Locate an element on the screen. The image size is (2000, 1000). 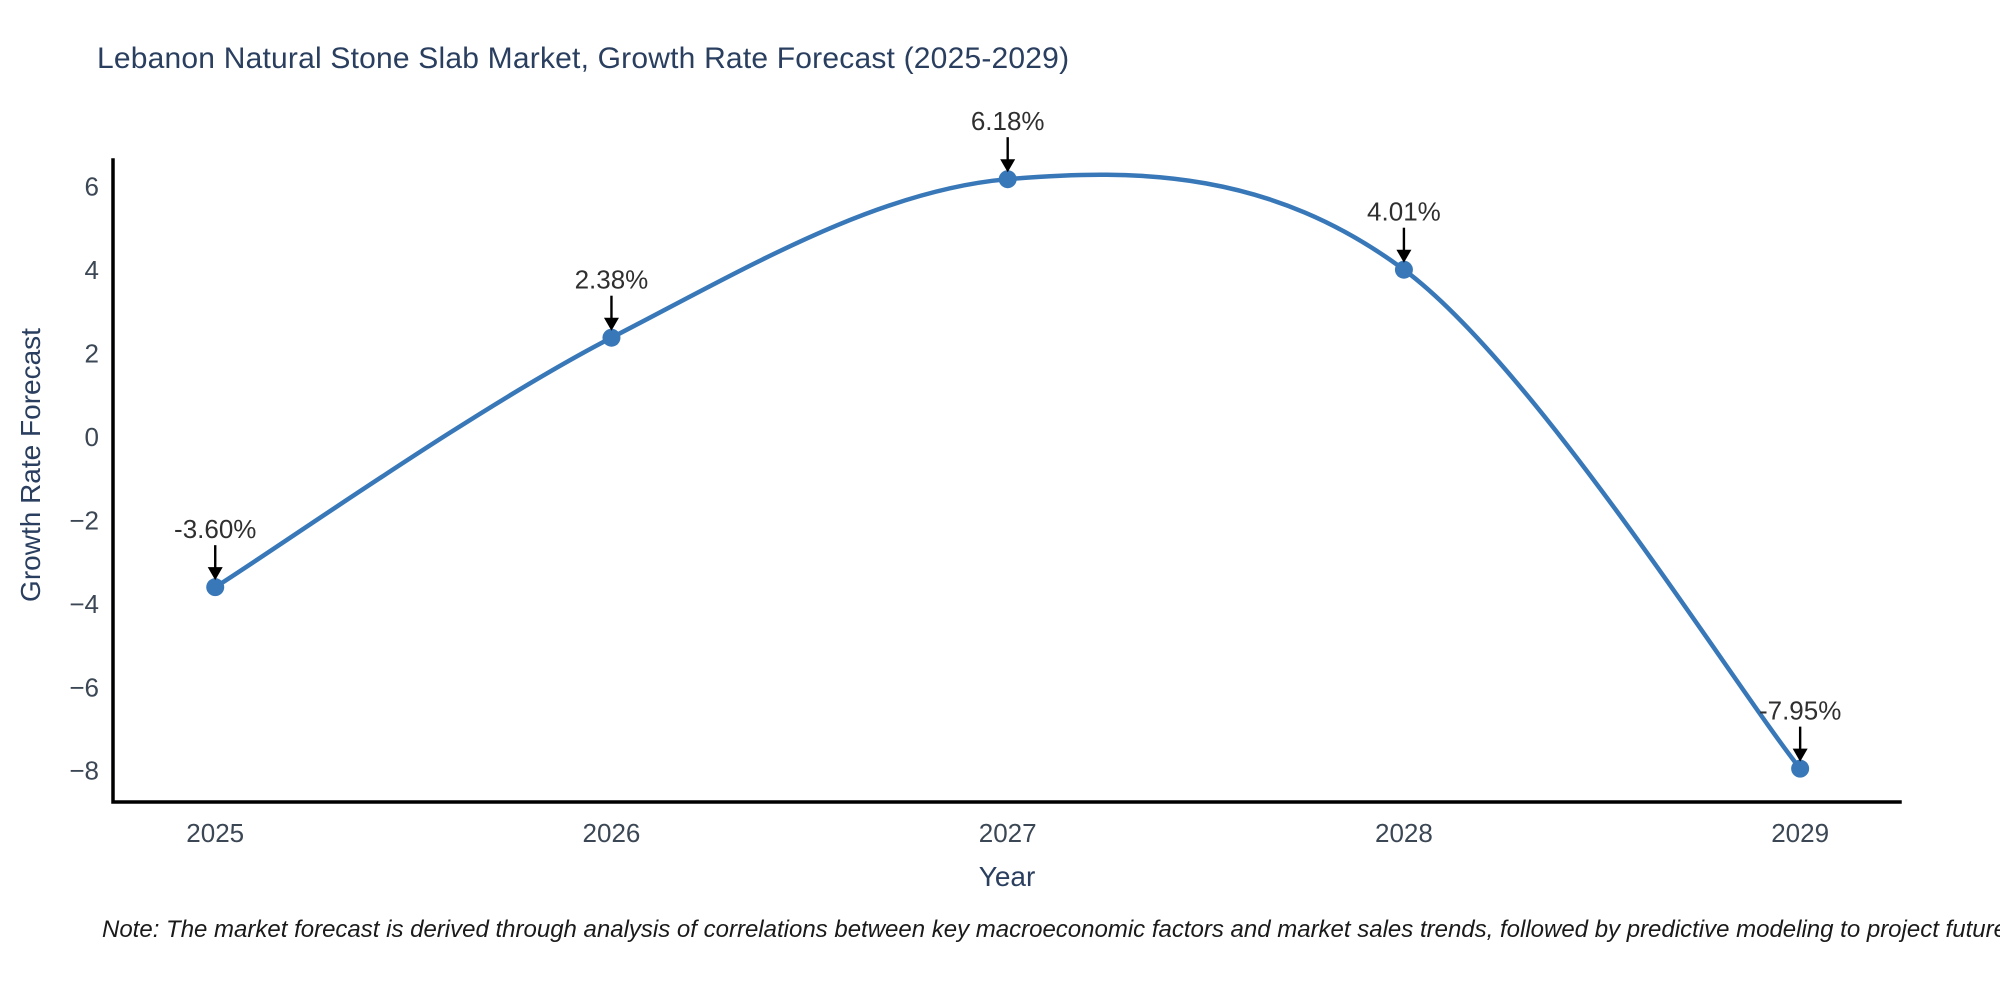
y-tick-label: 4 is located at coordinates (92, 270).